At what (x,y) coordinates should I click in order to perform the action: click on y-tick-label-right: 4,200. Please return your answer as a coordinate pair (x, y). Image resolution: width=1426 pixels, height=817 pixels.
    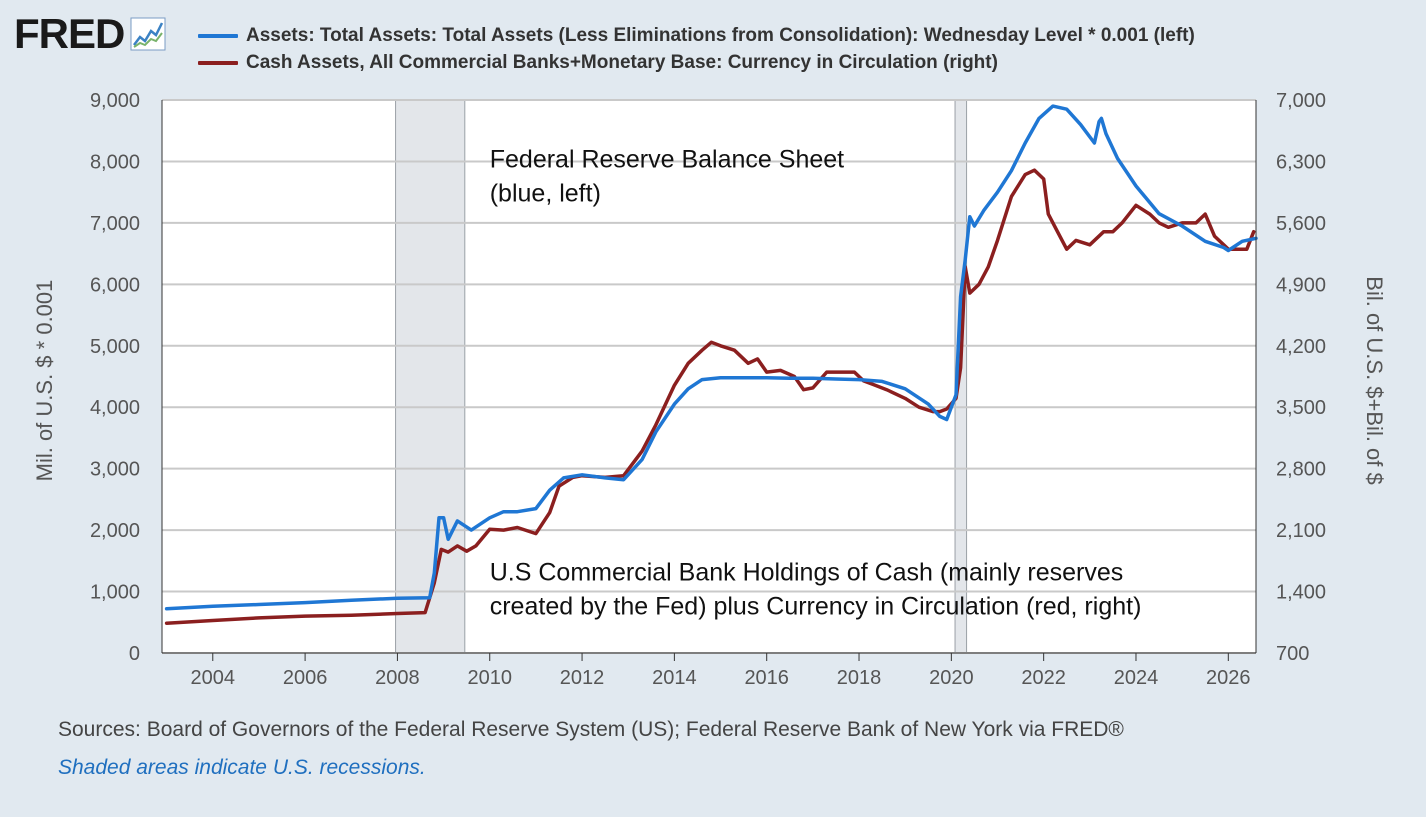
    Looking at the image, I should click on (1301, 347).